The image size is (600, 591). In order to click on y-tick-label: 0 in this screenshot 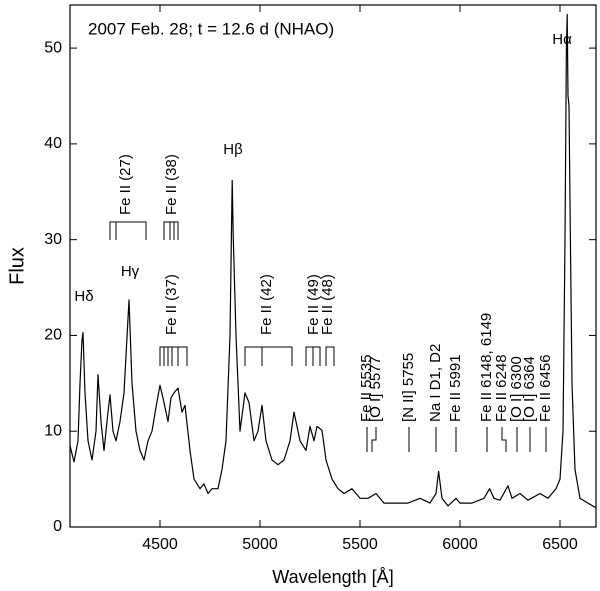, I will do `click(57, 526)`.